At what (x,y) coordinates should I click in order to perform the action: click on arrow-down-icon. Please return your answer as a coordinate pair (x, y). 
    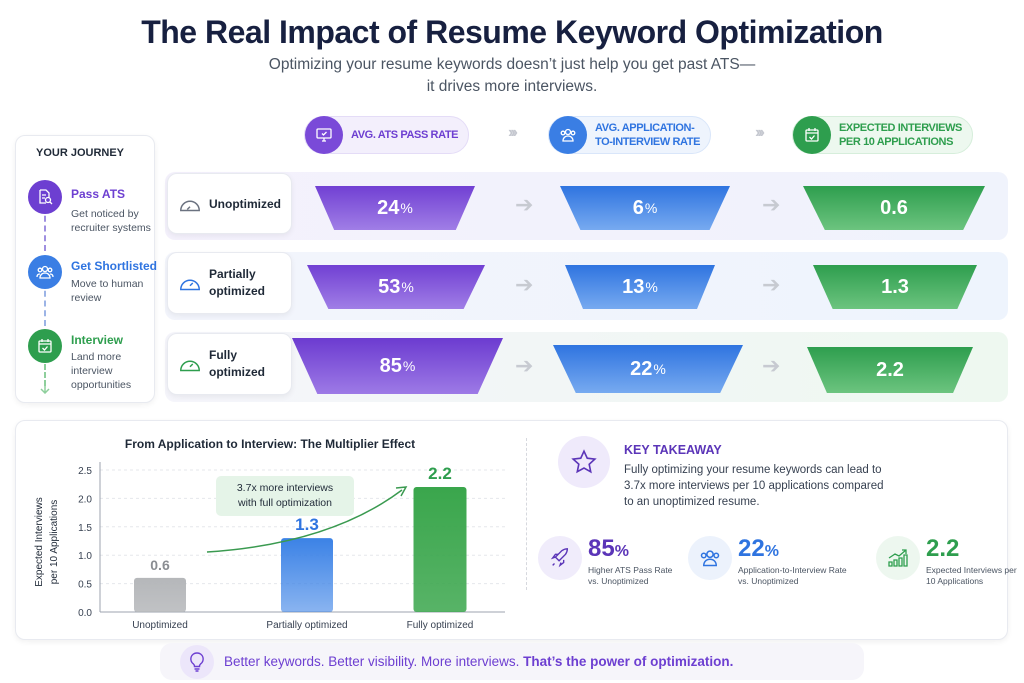
    Looking at the image, I should click on (45, 389).